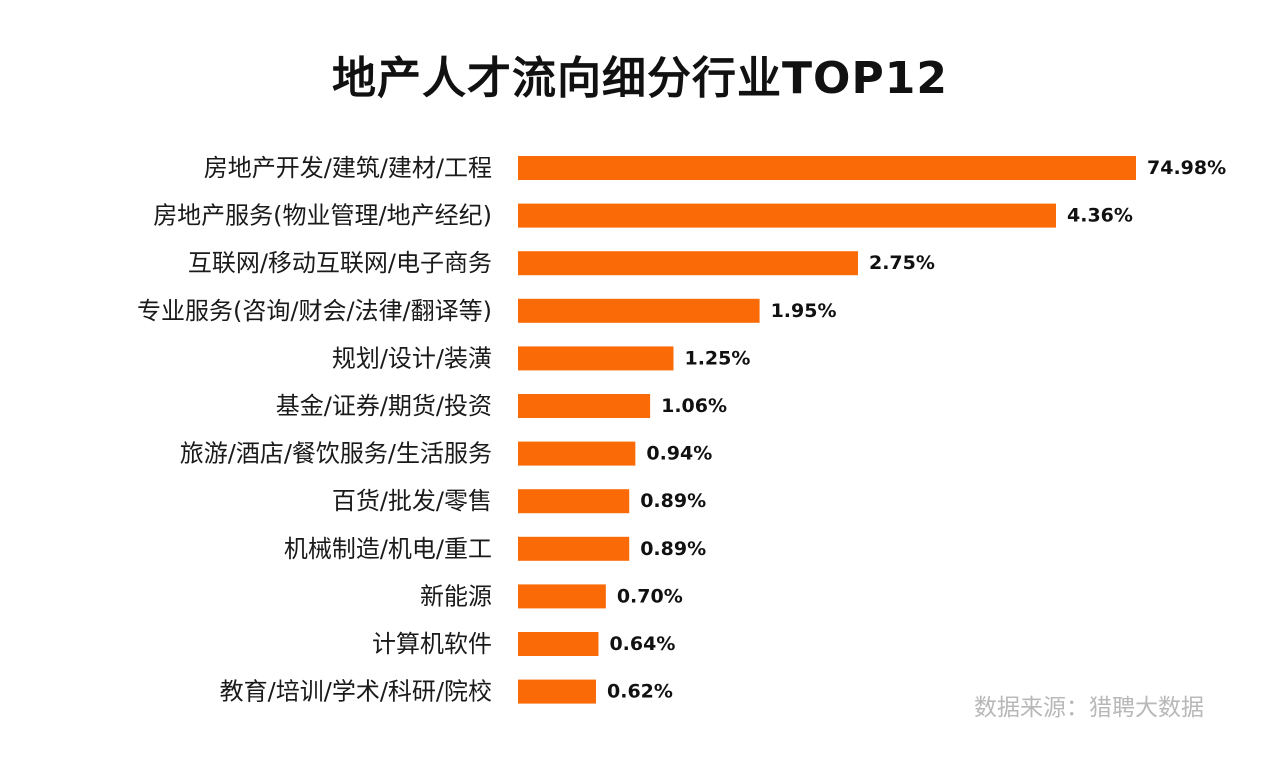  What do you see at coordinates (679, 454) in the screenshot?
I see `value-label: 0.94%` at bounding box center [679, 454].